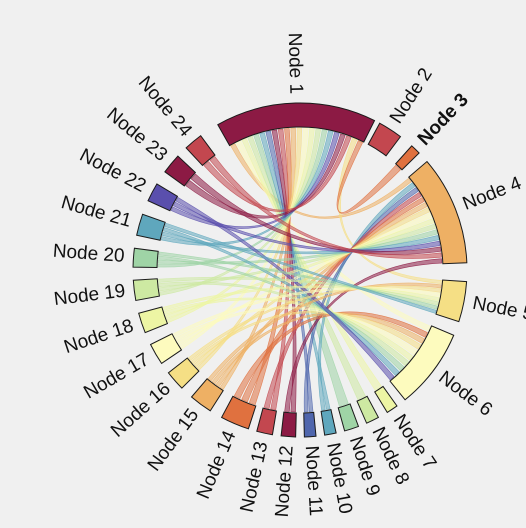 The width and height of the screenshot is (526, 528). Describe the element at coordinates (112, 171) in the screenshot. I see `node-label-22: Node 22` at that location.